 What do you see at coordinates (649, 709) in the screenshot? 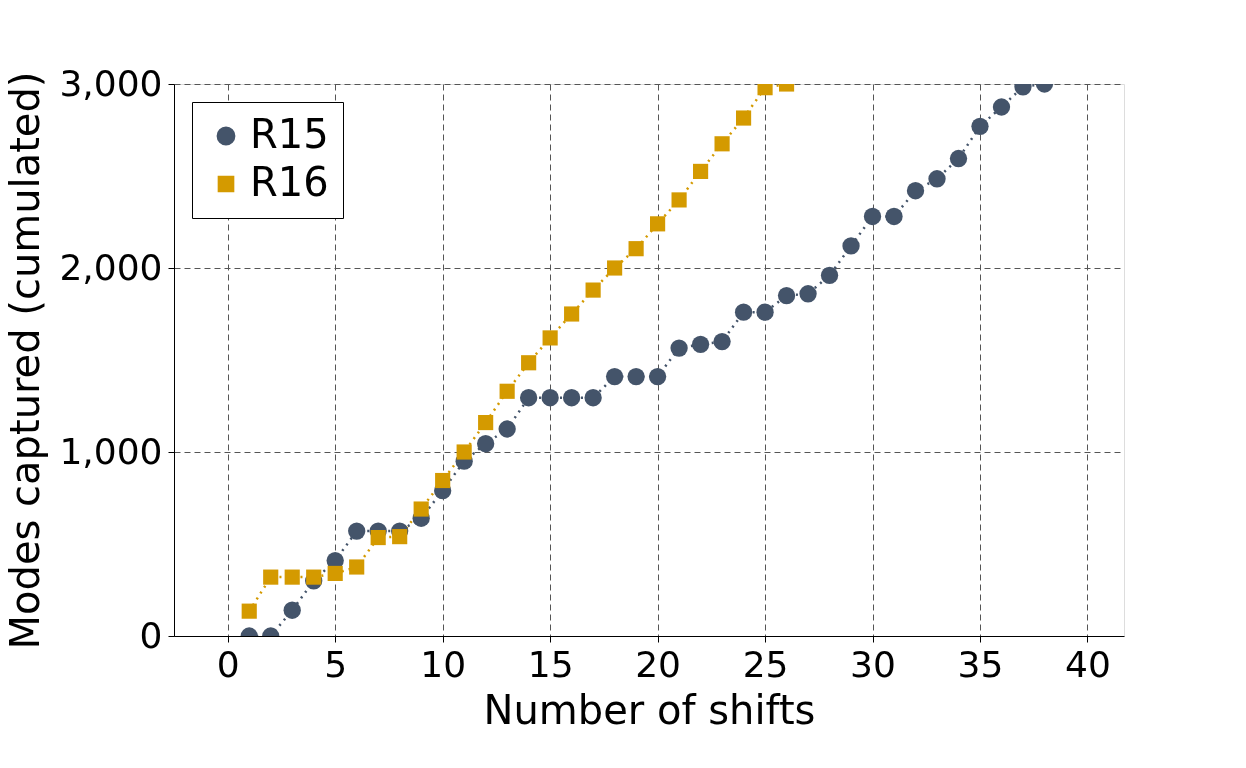
I see `x-axis-title: Number of shifts` at bounding box center [649, 709].